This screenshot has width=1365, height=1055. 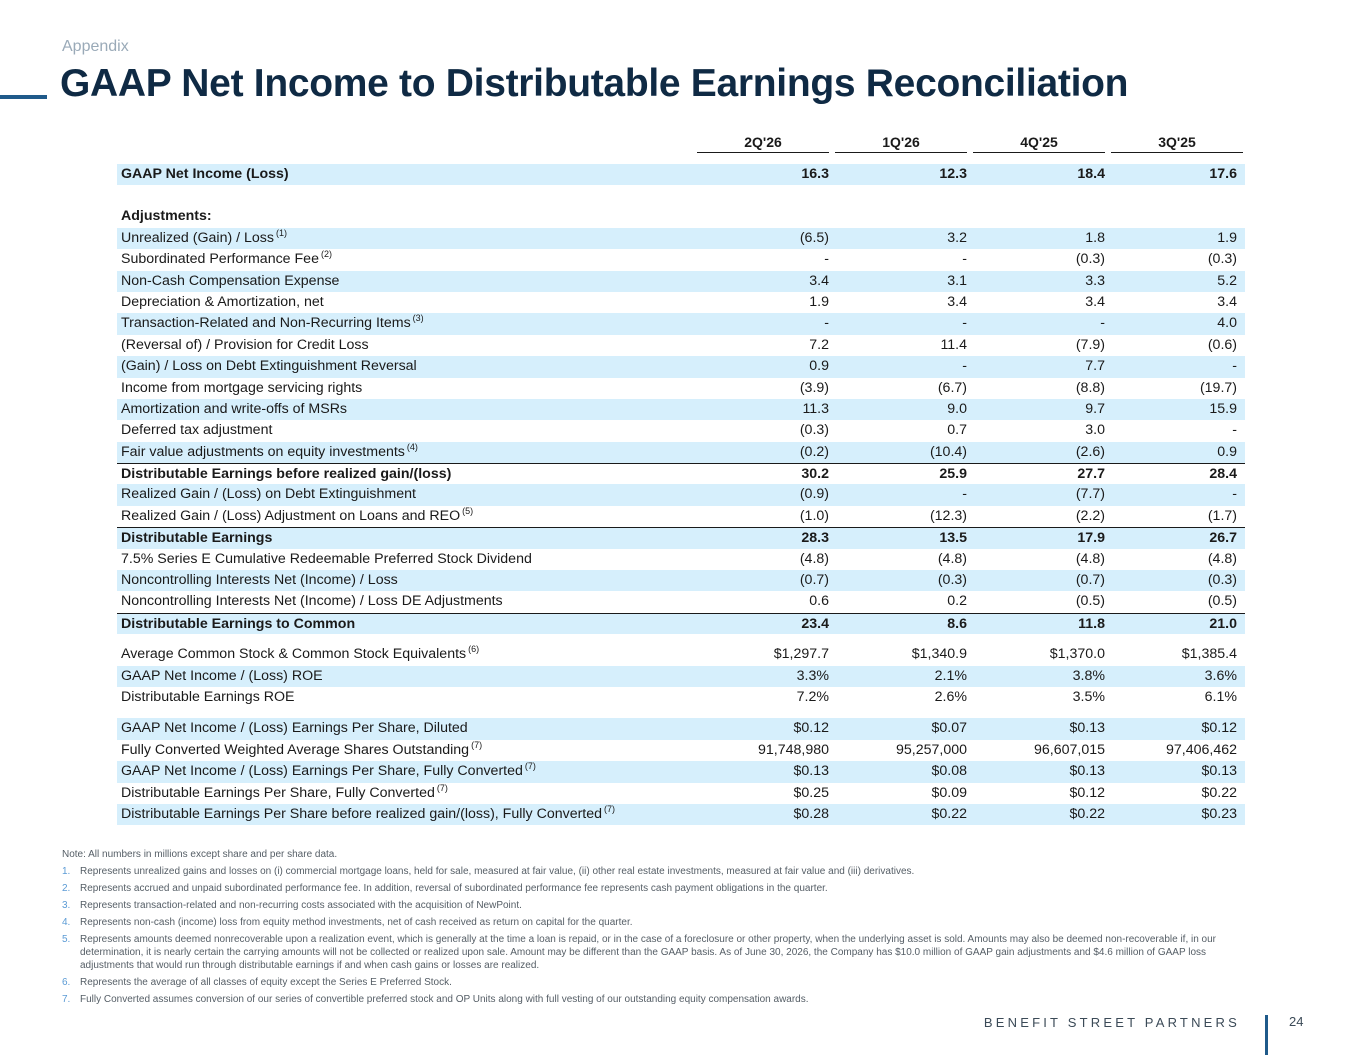 I want to click on row-value: $1,385.4, so click(x=1209, y=654).